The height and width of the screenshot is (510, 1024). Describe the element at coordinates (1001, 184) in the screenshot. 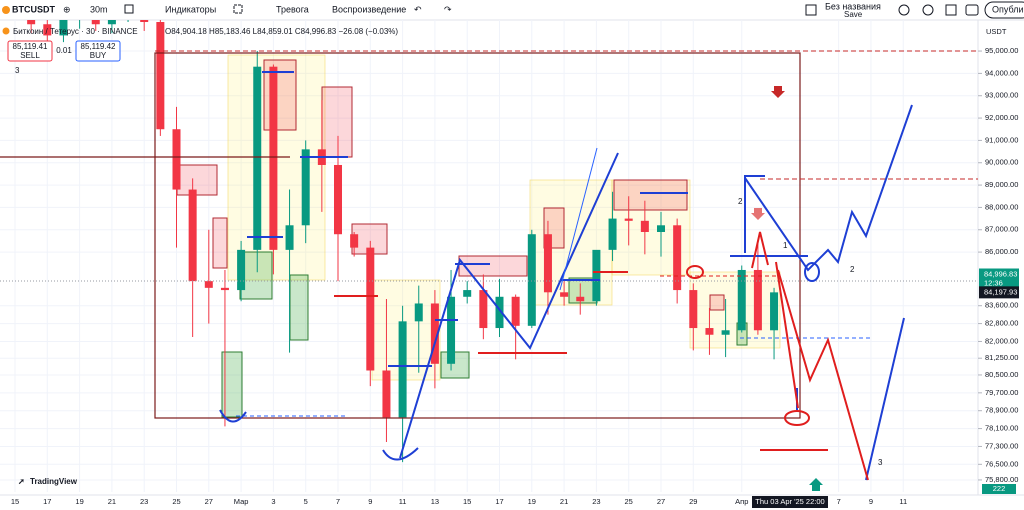

I see `y-tick-label: 89,000.00` at that location.